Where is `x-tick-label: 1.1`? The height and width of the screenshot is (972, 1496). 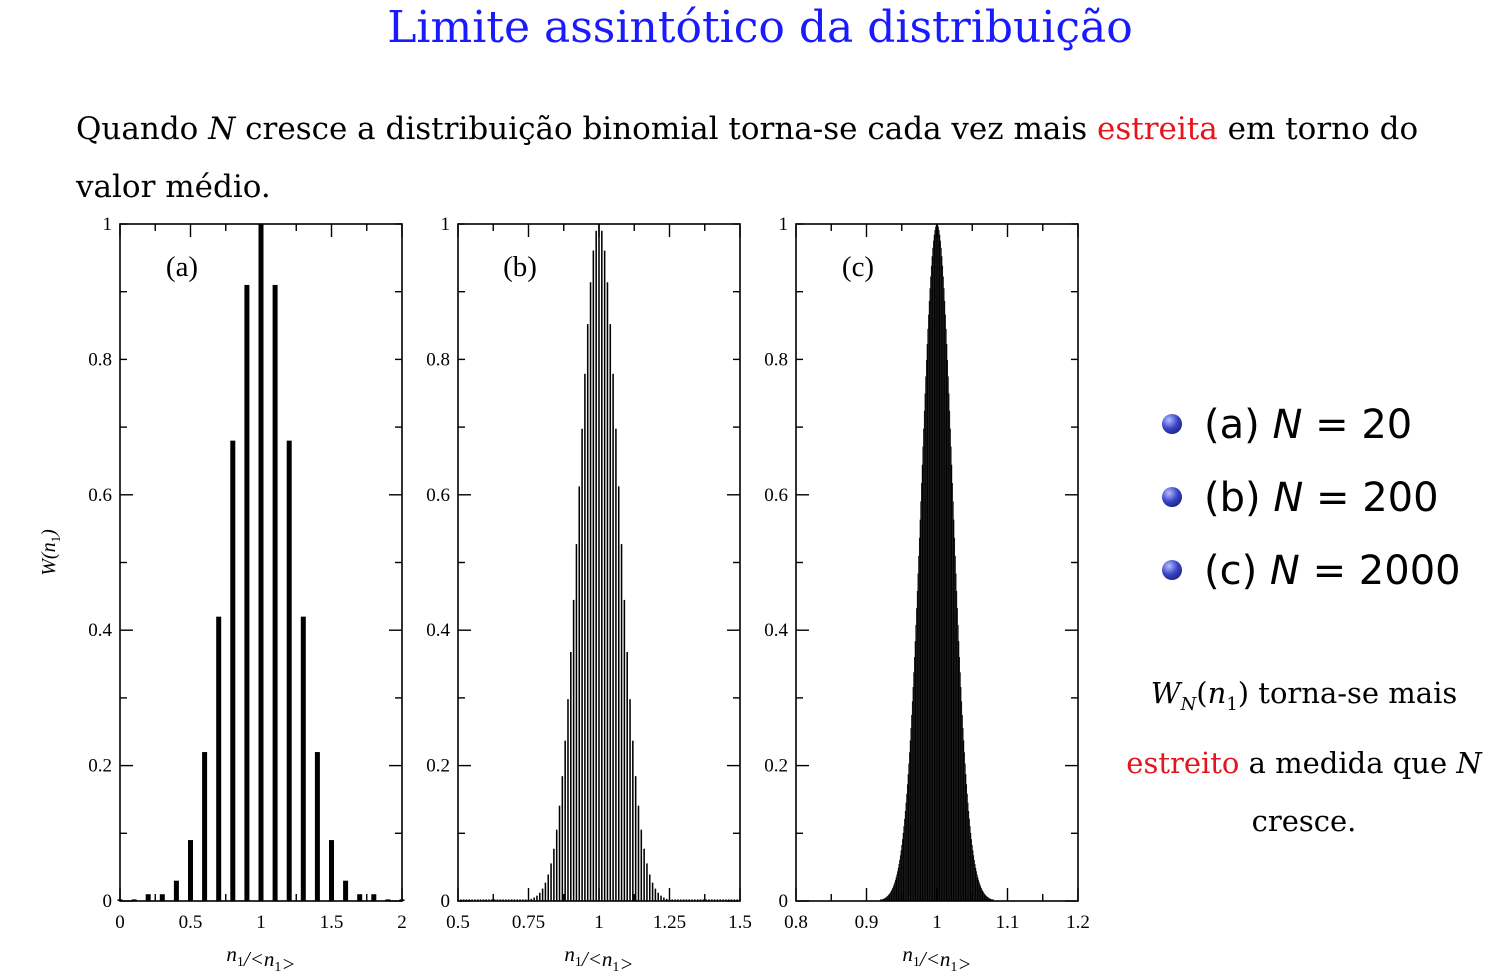 x-tick-label: 1.1 is located at coordinates (1008, 922).